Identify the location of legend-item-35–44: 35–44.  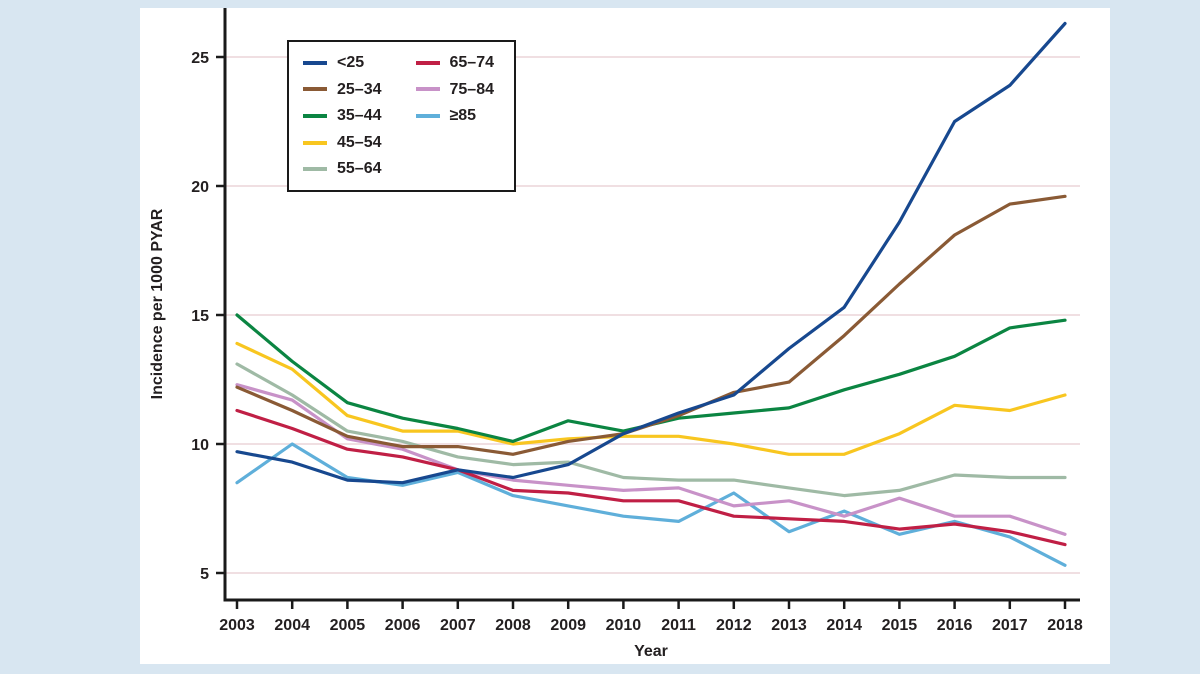
(342, 116).